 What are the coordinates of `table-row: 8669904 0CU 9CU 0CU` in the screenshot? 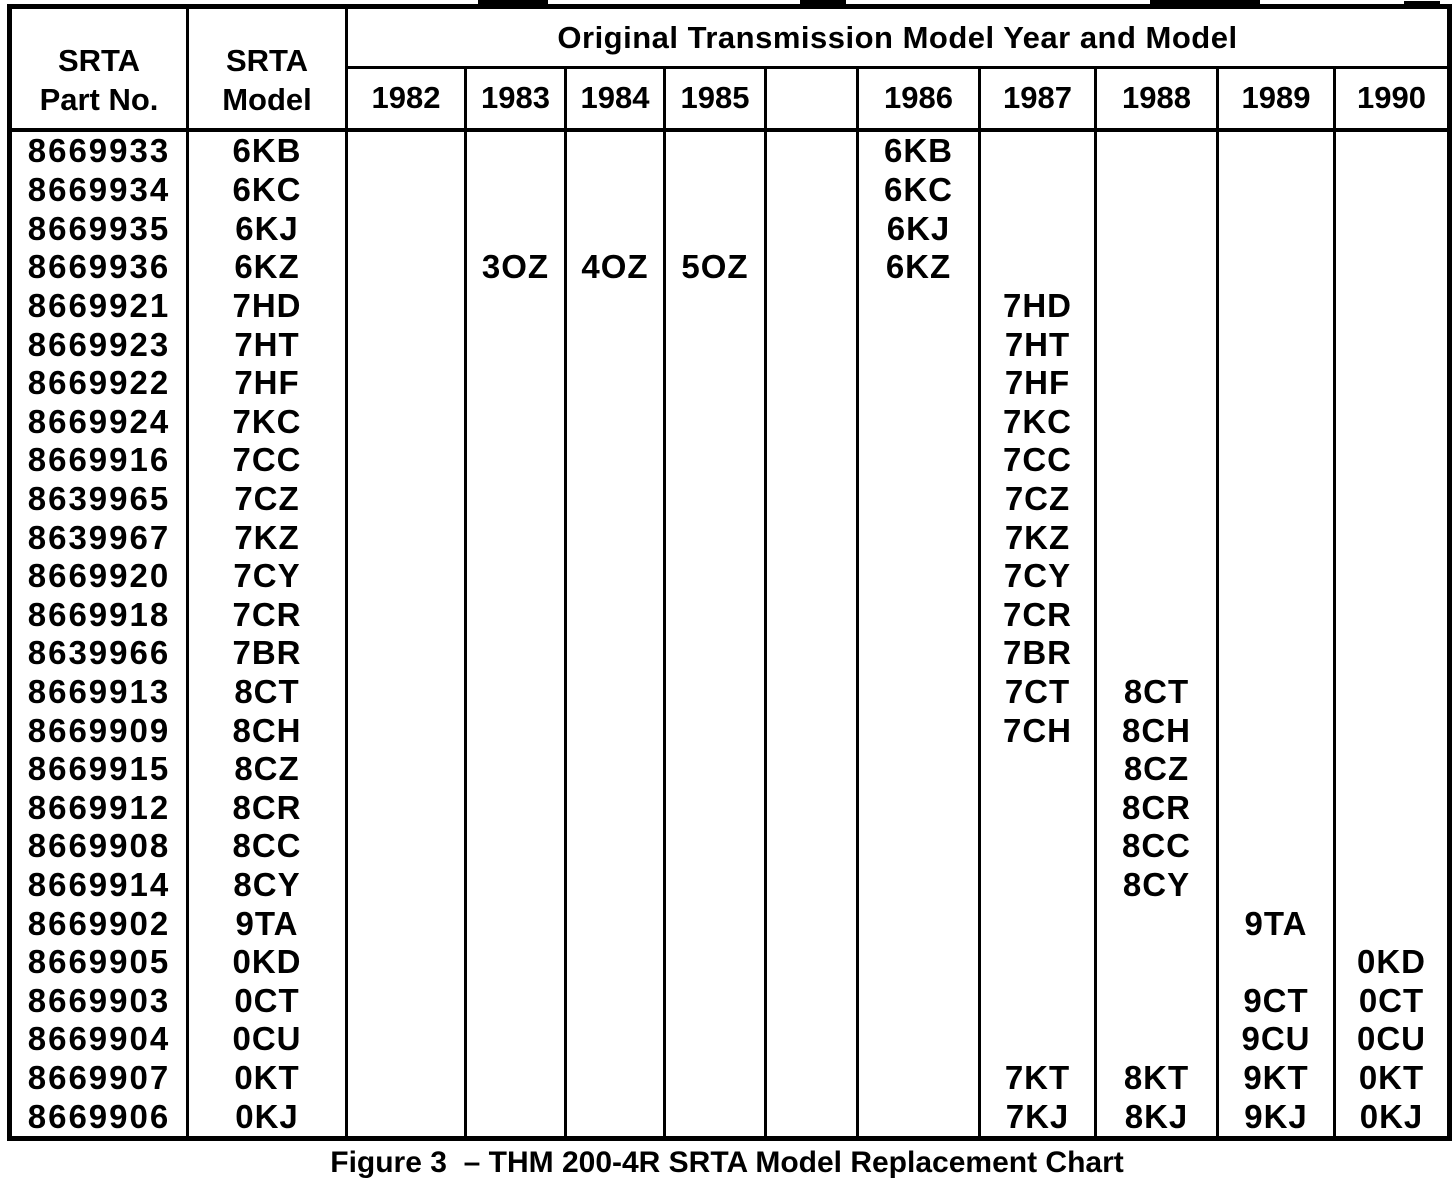 It's located at (729, 1039).